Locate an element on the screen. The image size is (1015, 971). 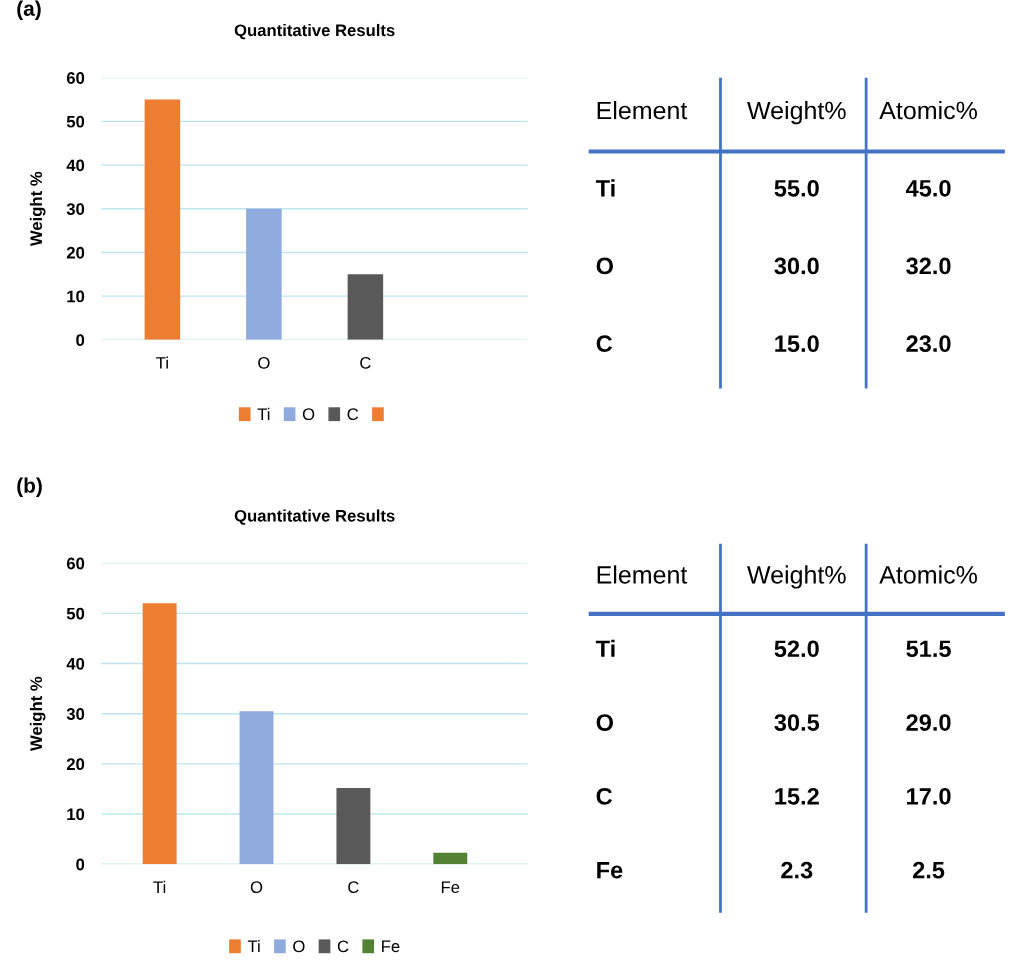
text: 52.0 is located at coordinates (796, 649).